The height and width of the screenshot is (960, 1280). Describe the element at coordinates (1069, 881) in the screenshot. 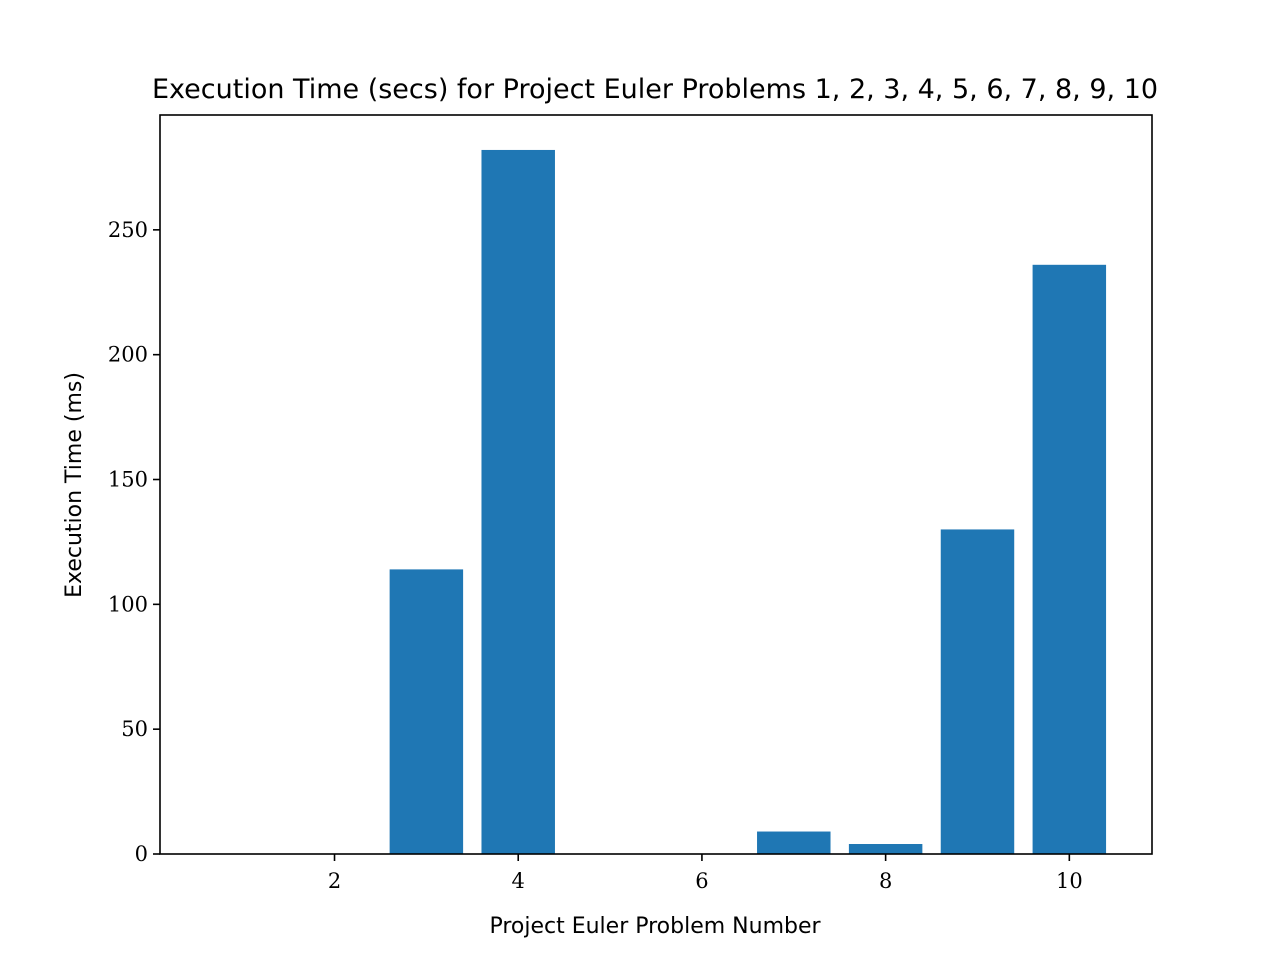

I see `x-tick-label-10: 10` at that location.